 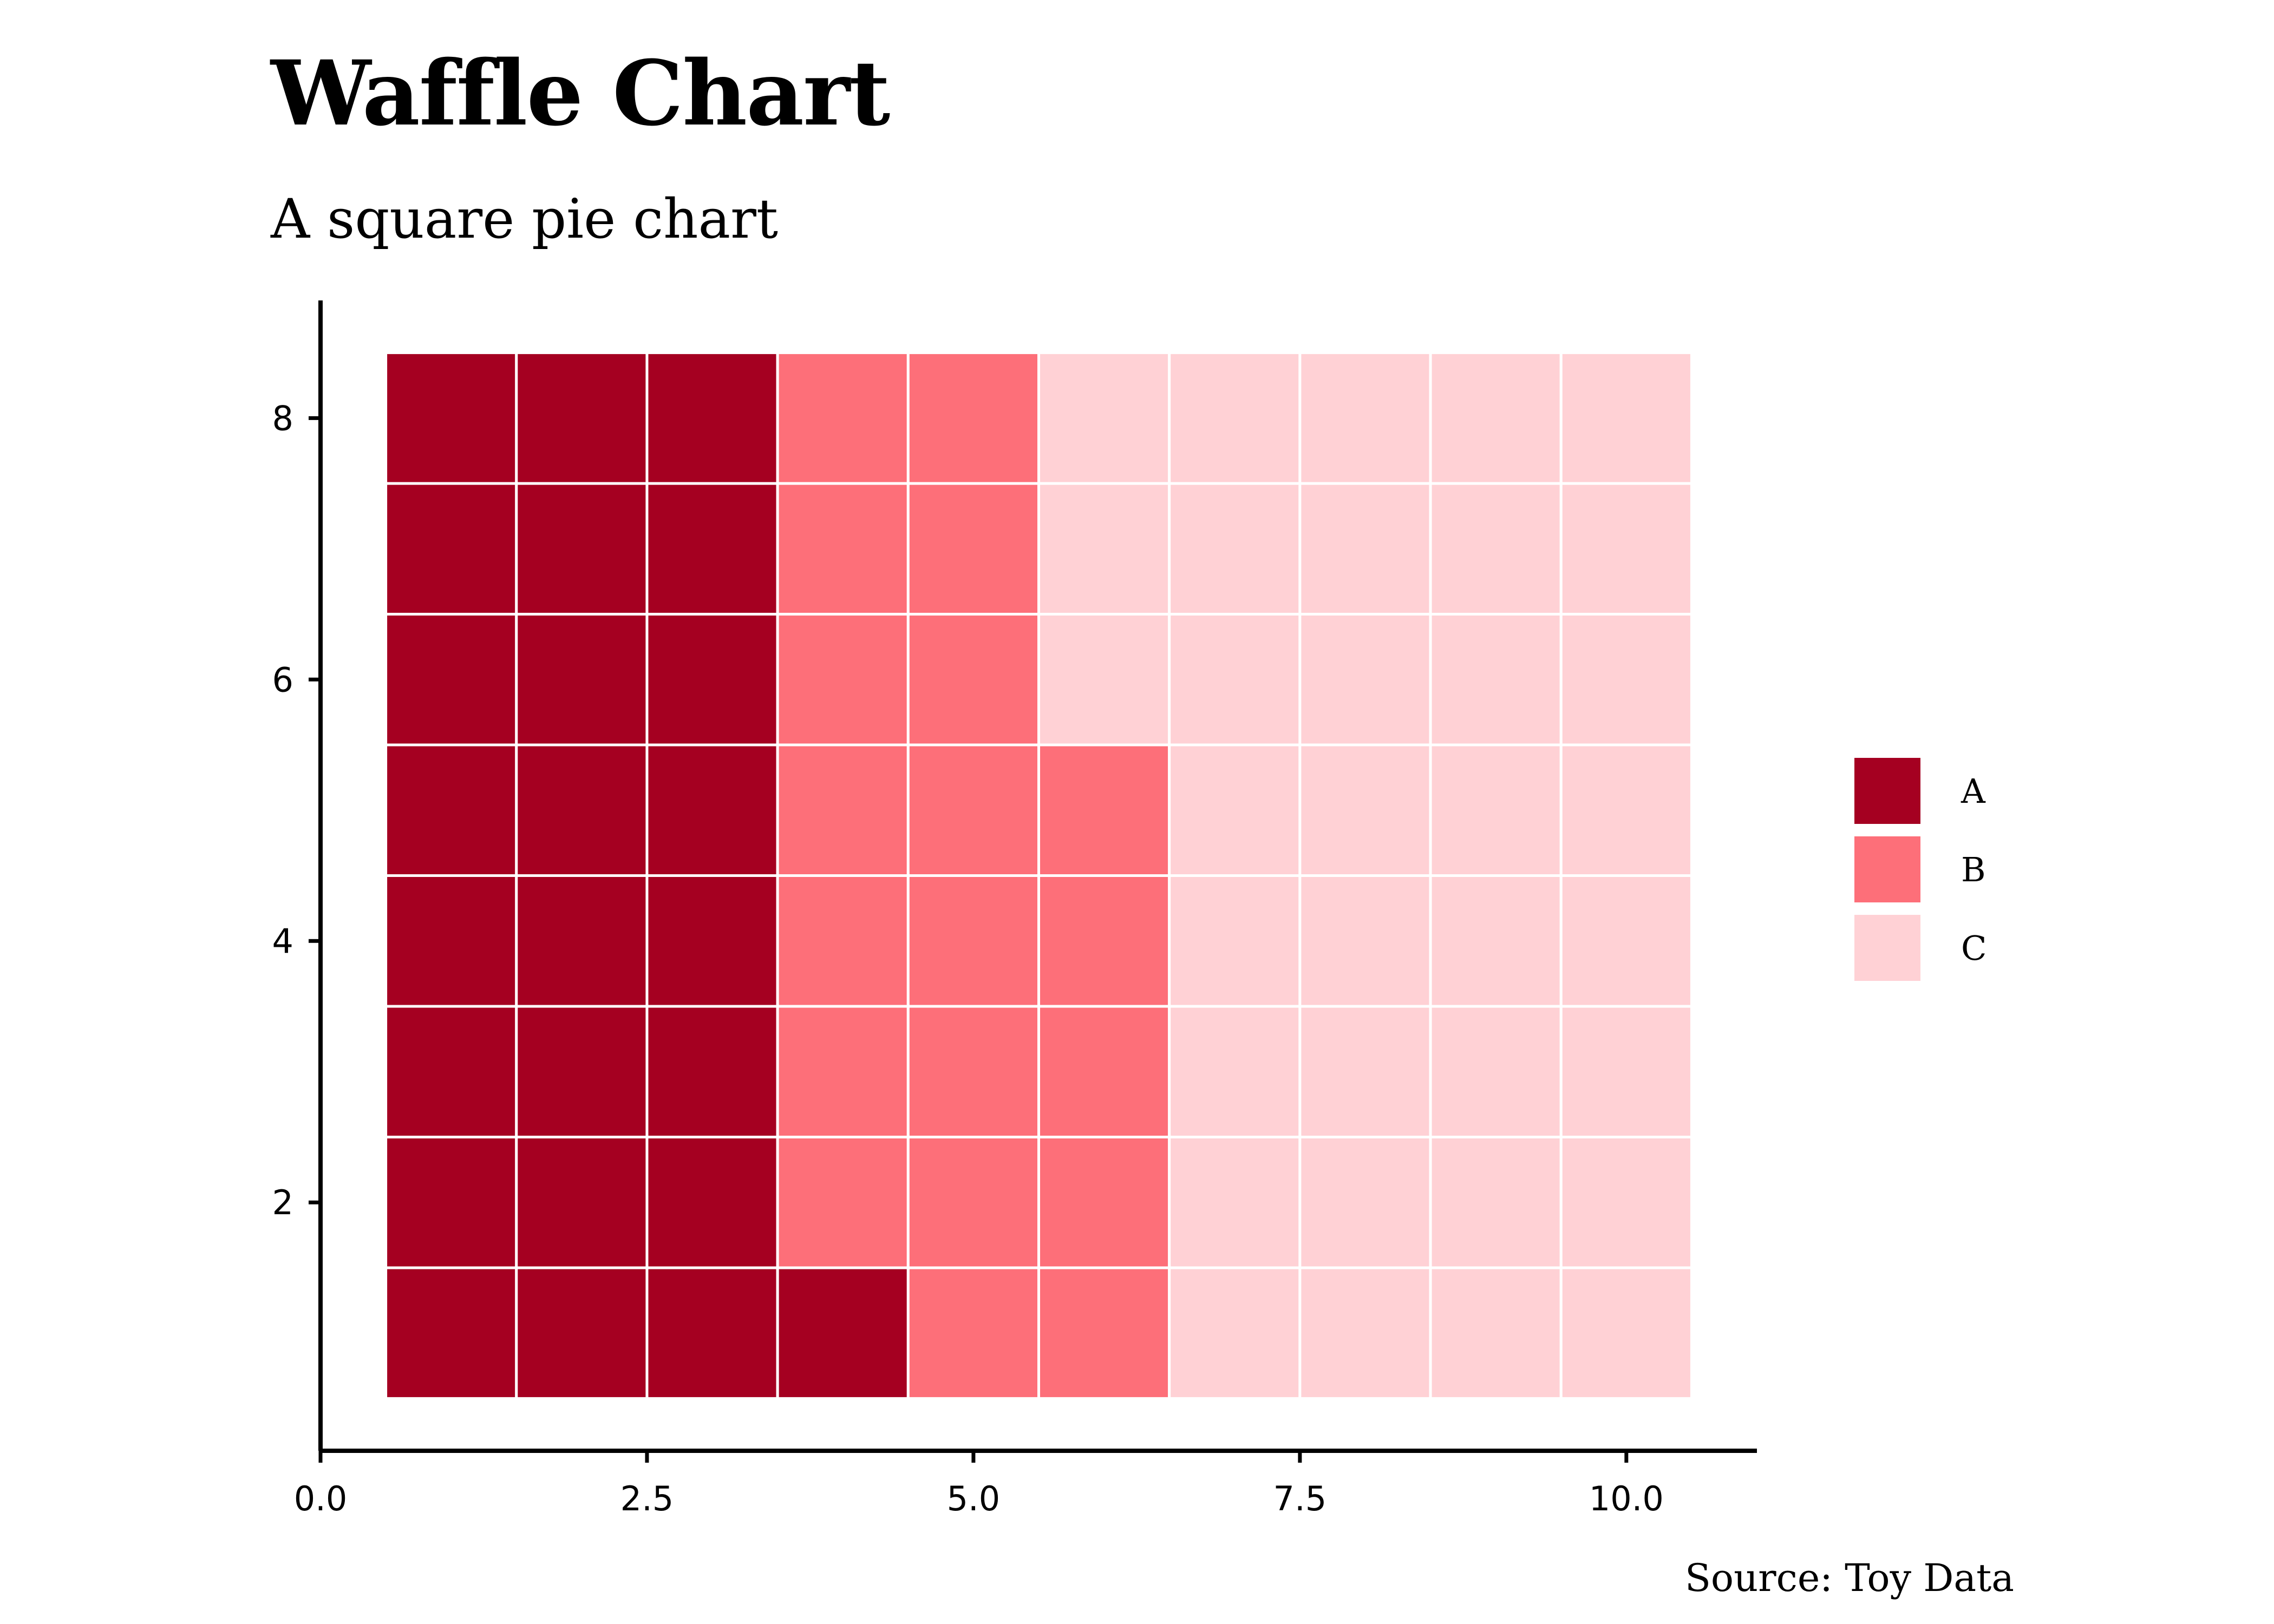 What do you see at coordinates (1887, 791) in the screenshot?
I see `legend-key-a` at bounding box center [1887, 791].